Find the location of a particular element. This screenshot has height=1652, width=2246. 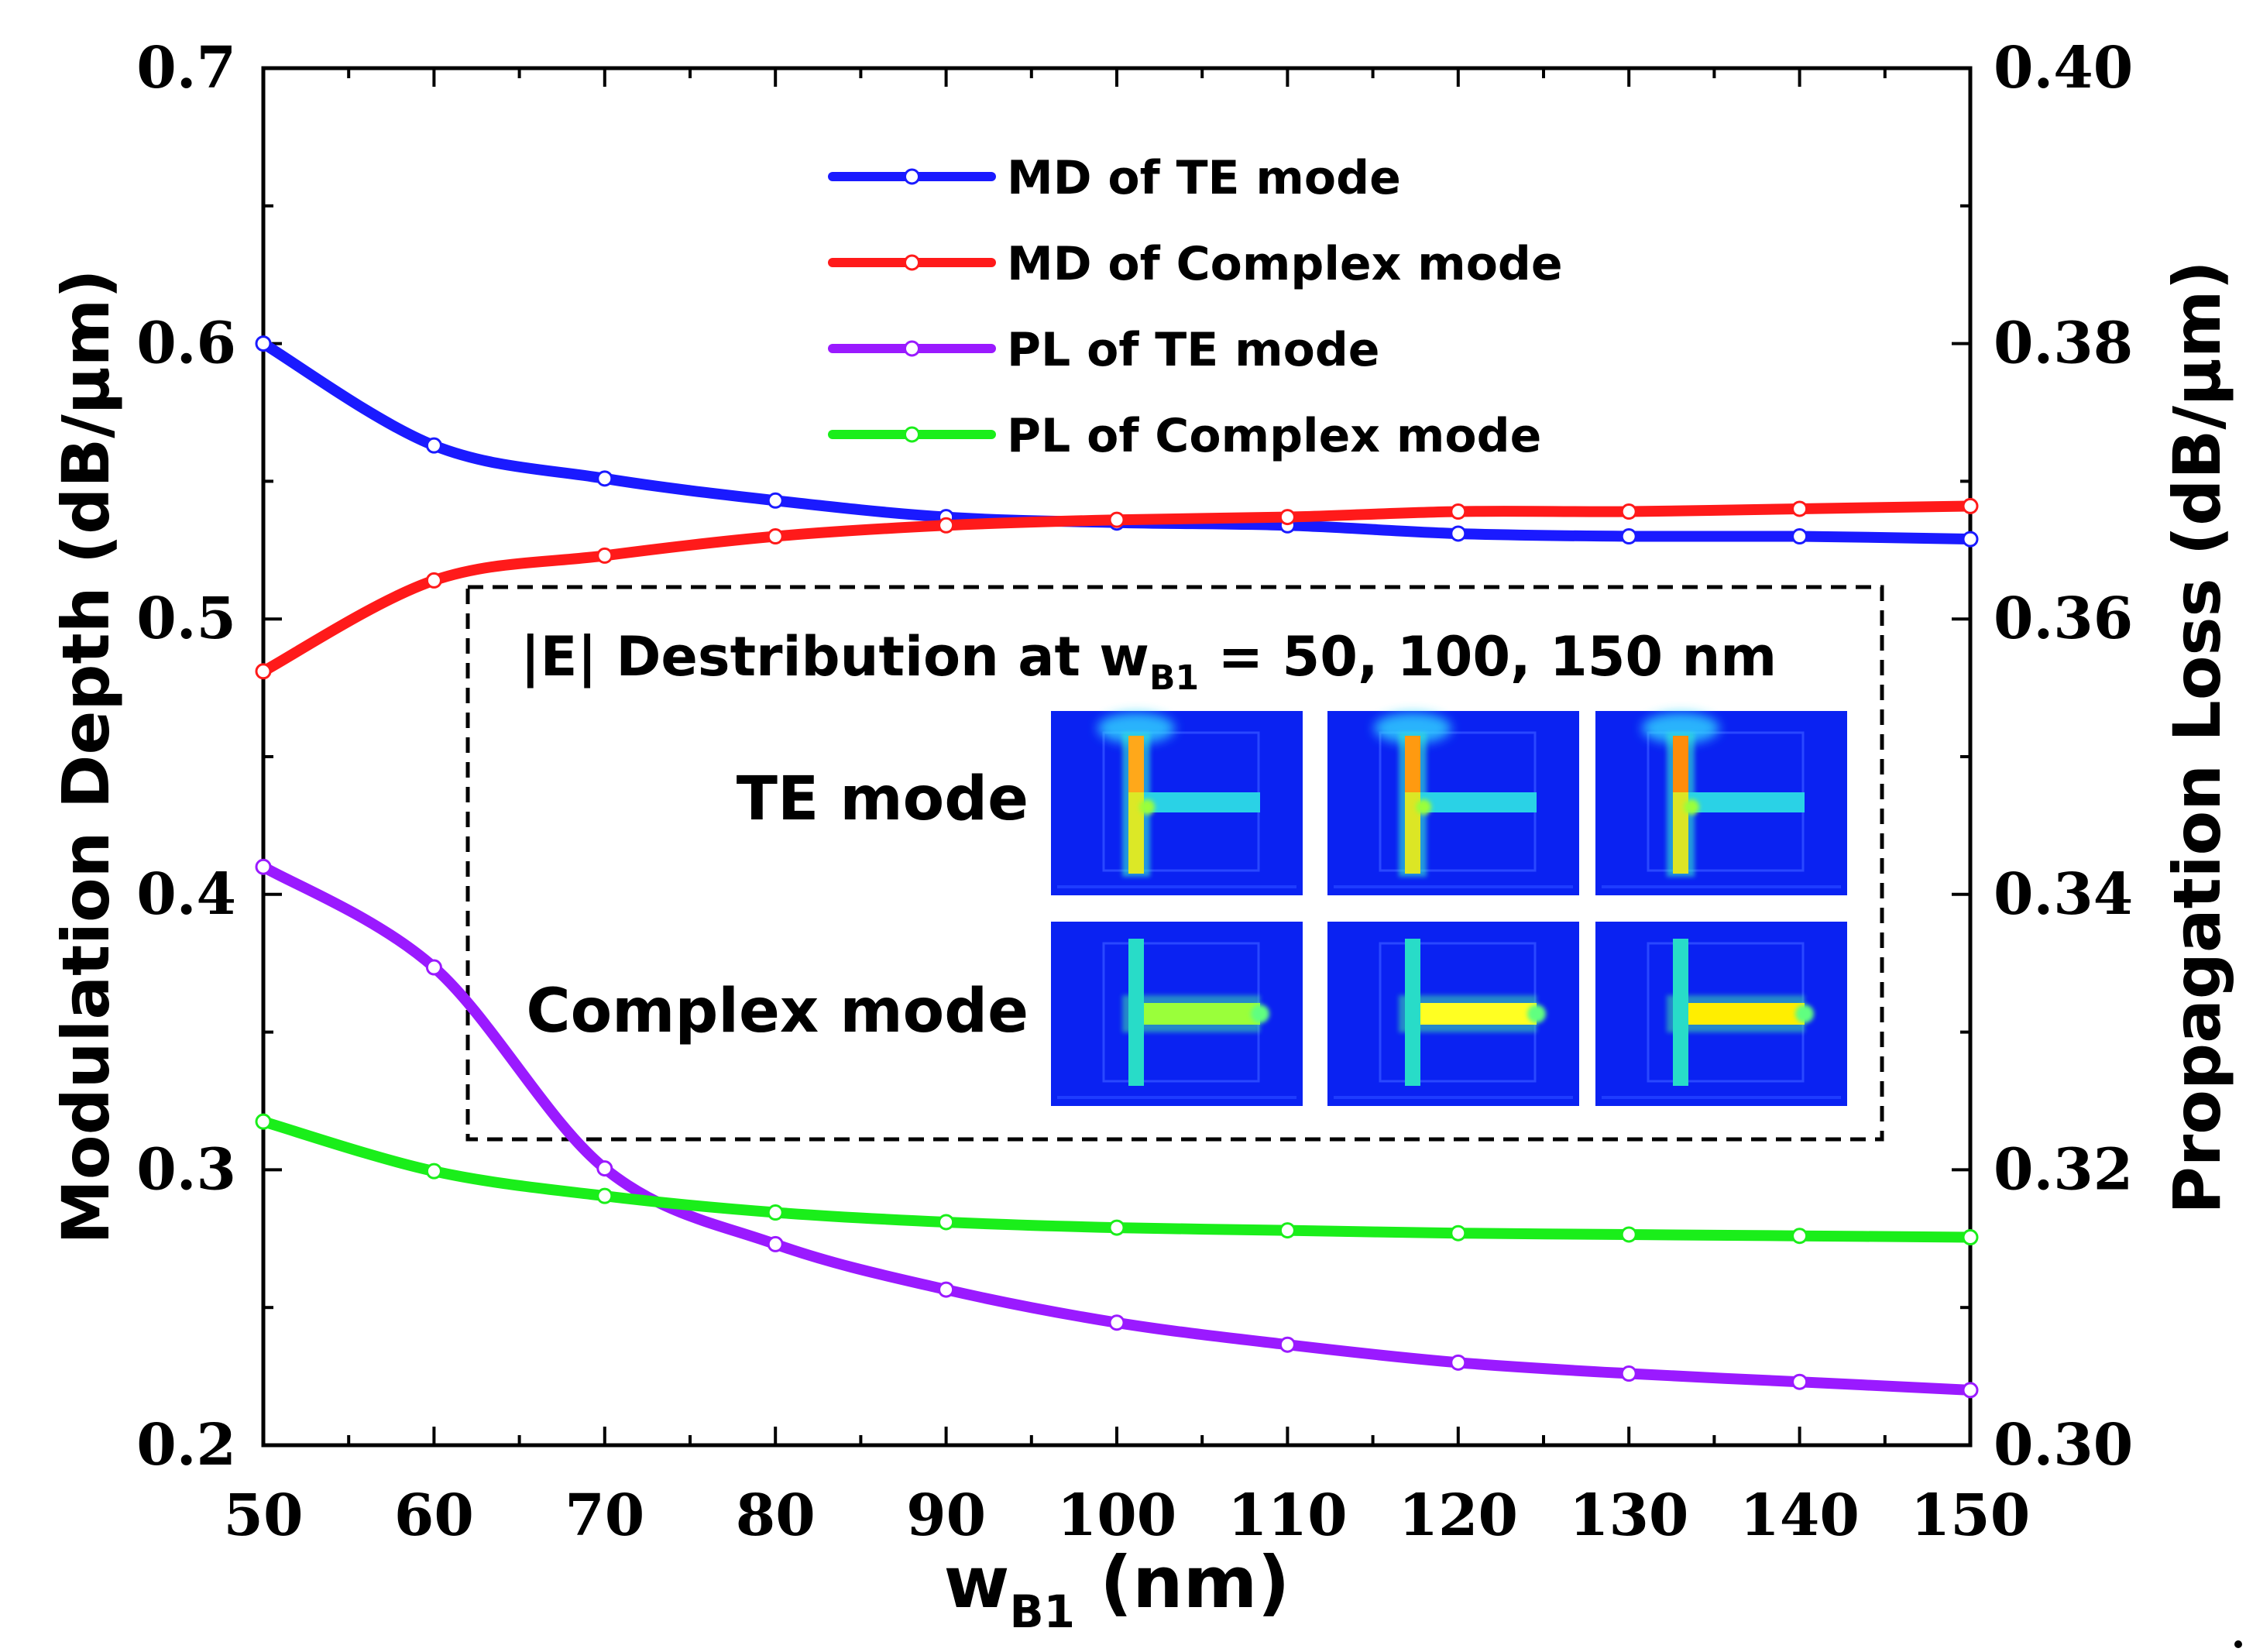

y-right-tick-label: 0.38 is located at coordinates (2063, 344).